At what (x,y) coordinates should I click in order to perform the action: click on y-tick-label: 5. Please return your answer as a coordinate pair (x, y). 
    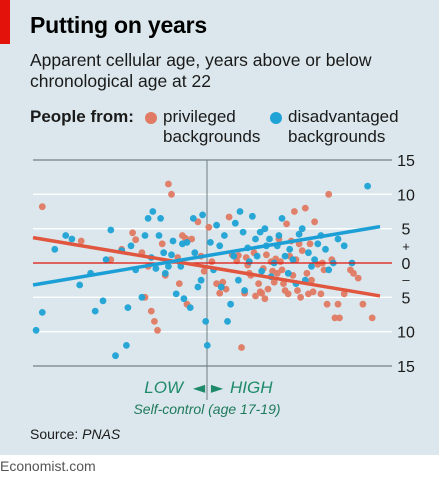
    Looking at the image, I should click on (406, 230).